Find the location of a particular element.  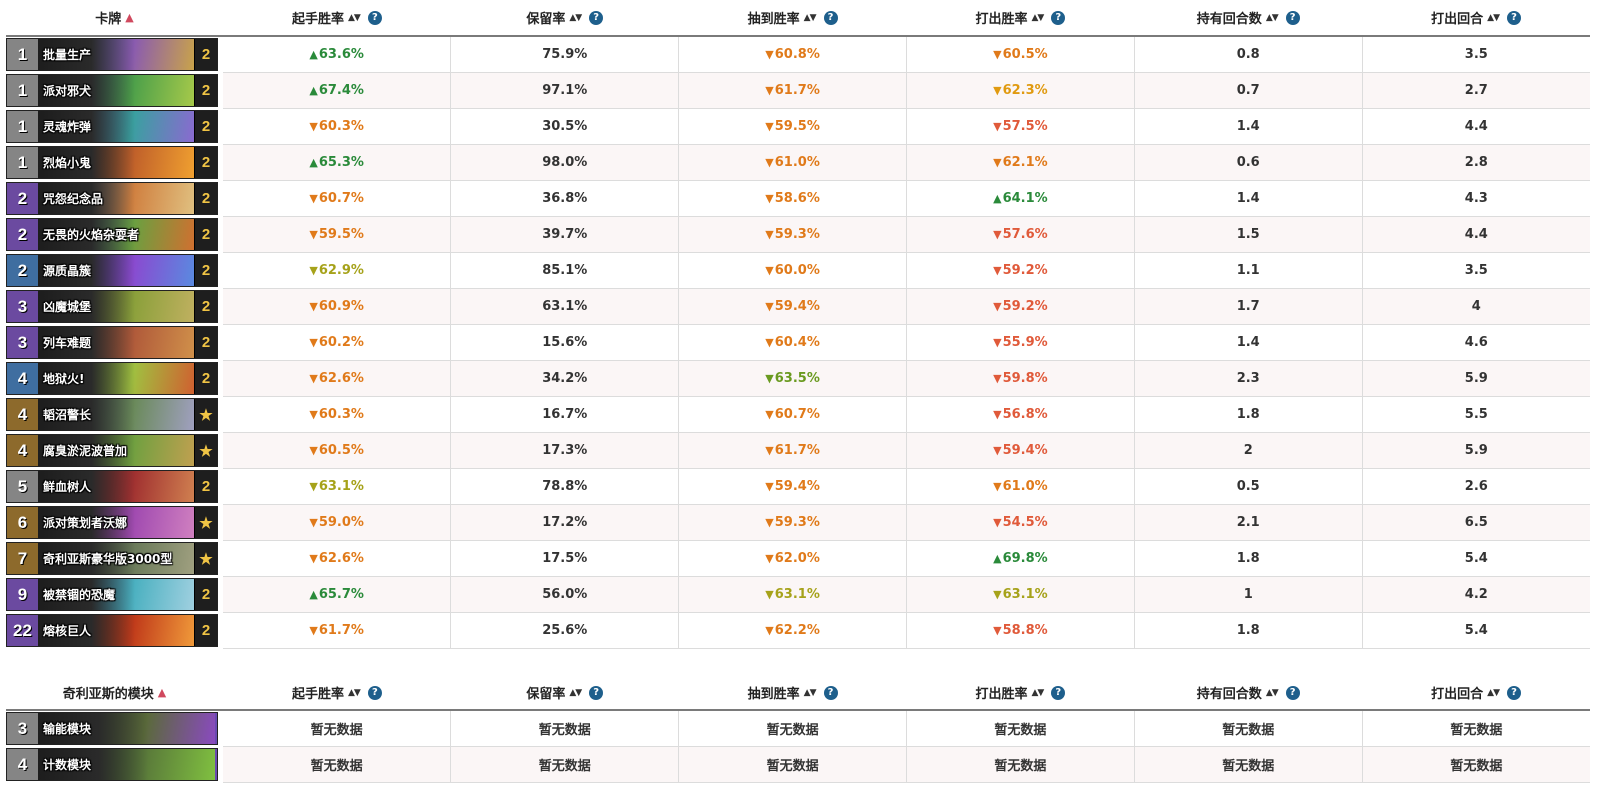

table-row: 1 烈焰小鬼 2 ▲65.3% 98.0% ▼61.0% ▼62.1% 0.6 2.8 is located at coordinates (798, 162).